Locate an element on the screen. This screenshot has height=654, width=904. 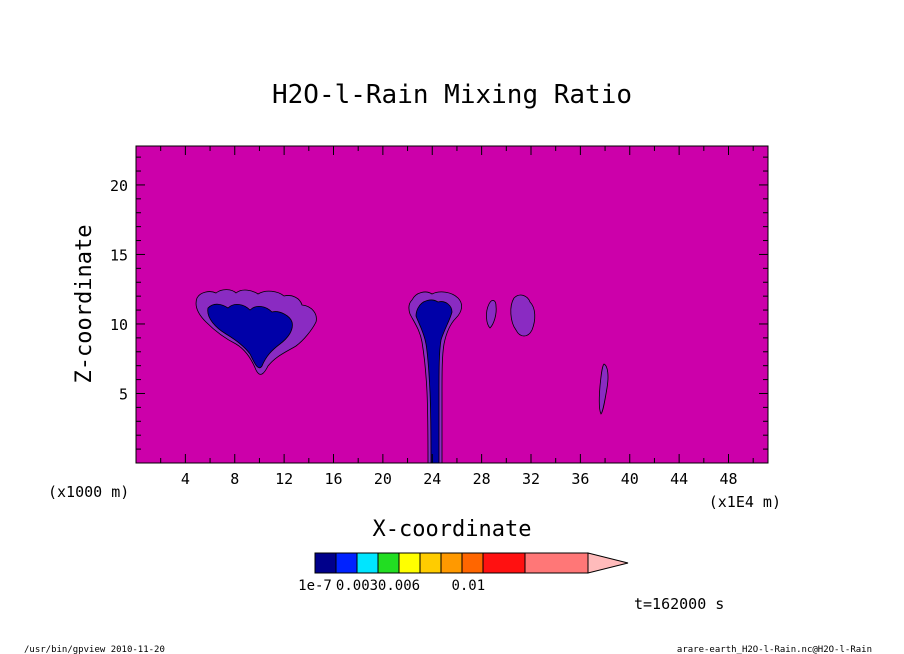
x-unit-right: (x1E4 m) is located at coordinates (745, 502).